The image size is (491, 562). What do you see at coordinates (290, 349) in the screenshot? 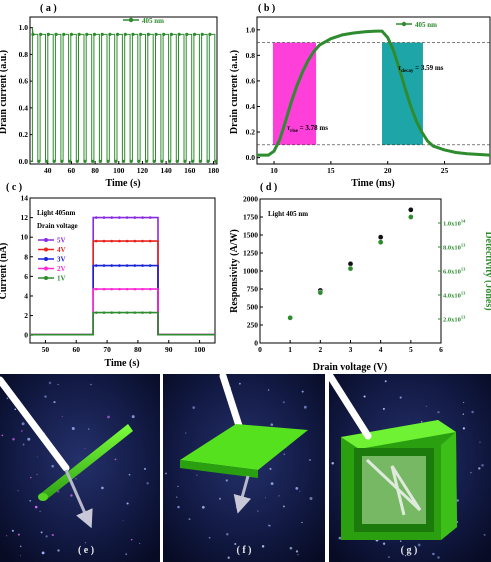
I see `panel-d-x-tick-label: 1` at bounding box center [290, 349].